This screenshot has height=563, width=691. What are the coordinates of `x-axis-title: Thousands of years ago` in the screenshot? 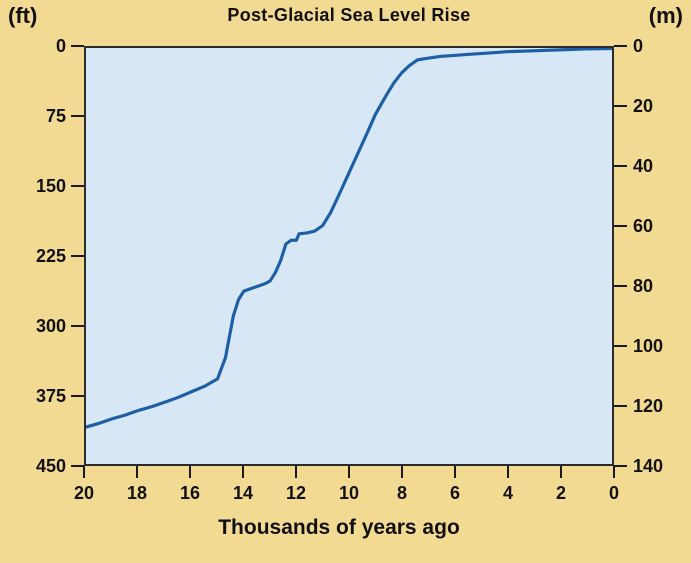 It's located at (339, 527).